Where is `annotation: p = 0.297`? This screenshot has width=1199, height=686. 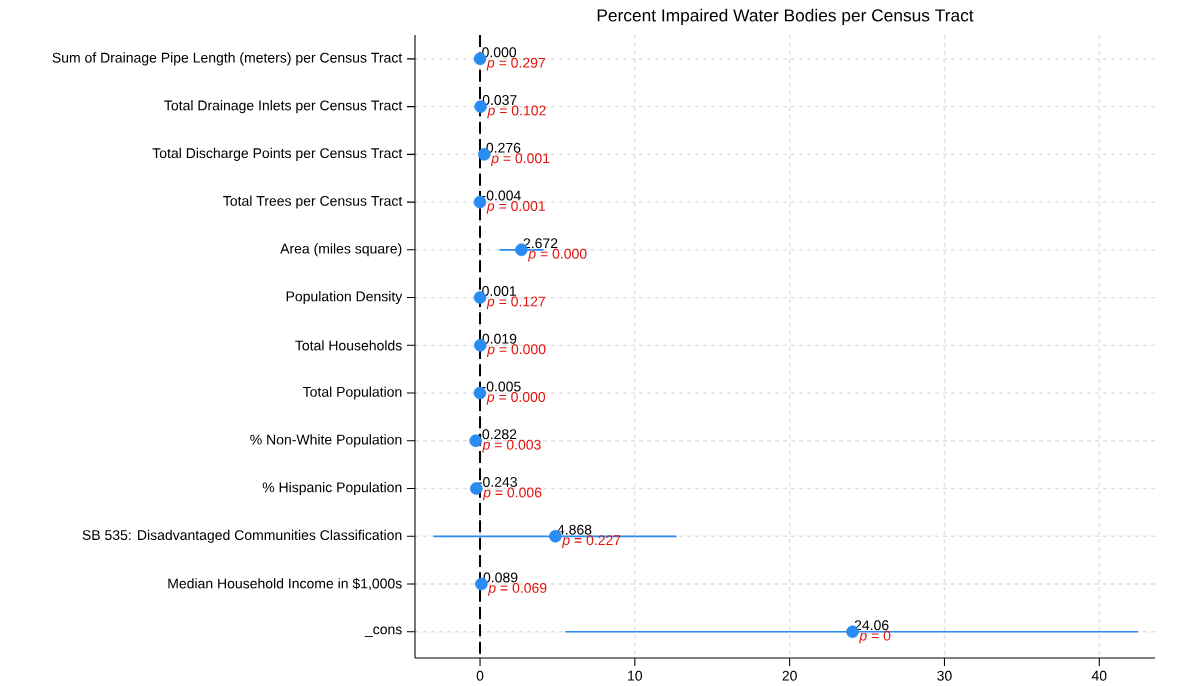
annotation: p = 0.297 is located at coordinates (515, 64).